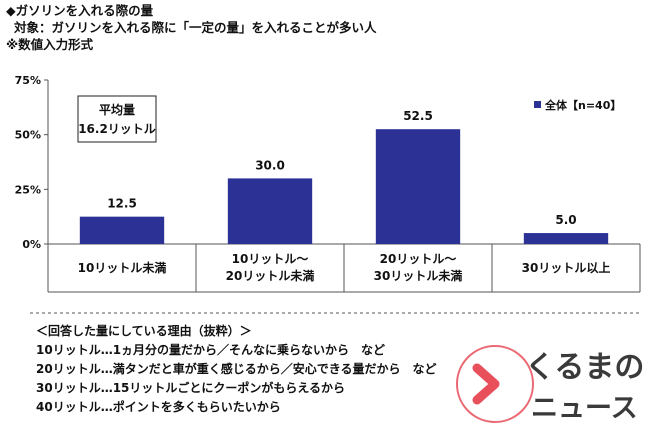  I want to click on average-annotation-line2: 16.2リットル, so click(117, 129).